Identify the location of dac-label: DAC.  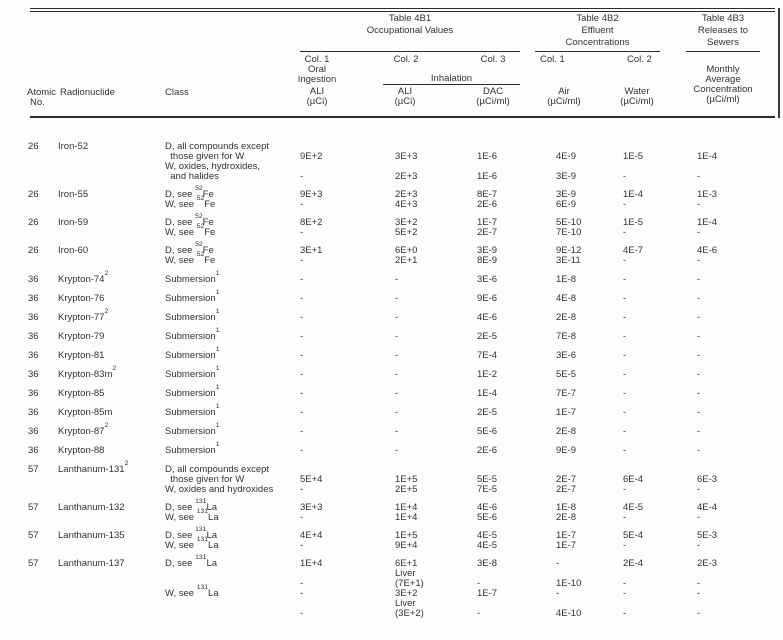
(493, 91).